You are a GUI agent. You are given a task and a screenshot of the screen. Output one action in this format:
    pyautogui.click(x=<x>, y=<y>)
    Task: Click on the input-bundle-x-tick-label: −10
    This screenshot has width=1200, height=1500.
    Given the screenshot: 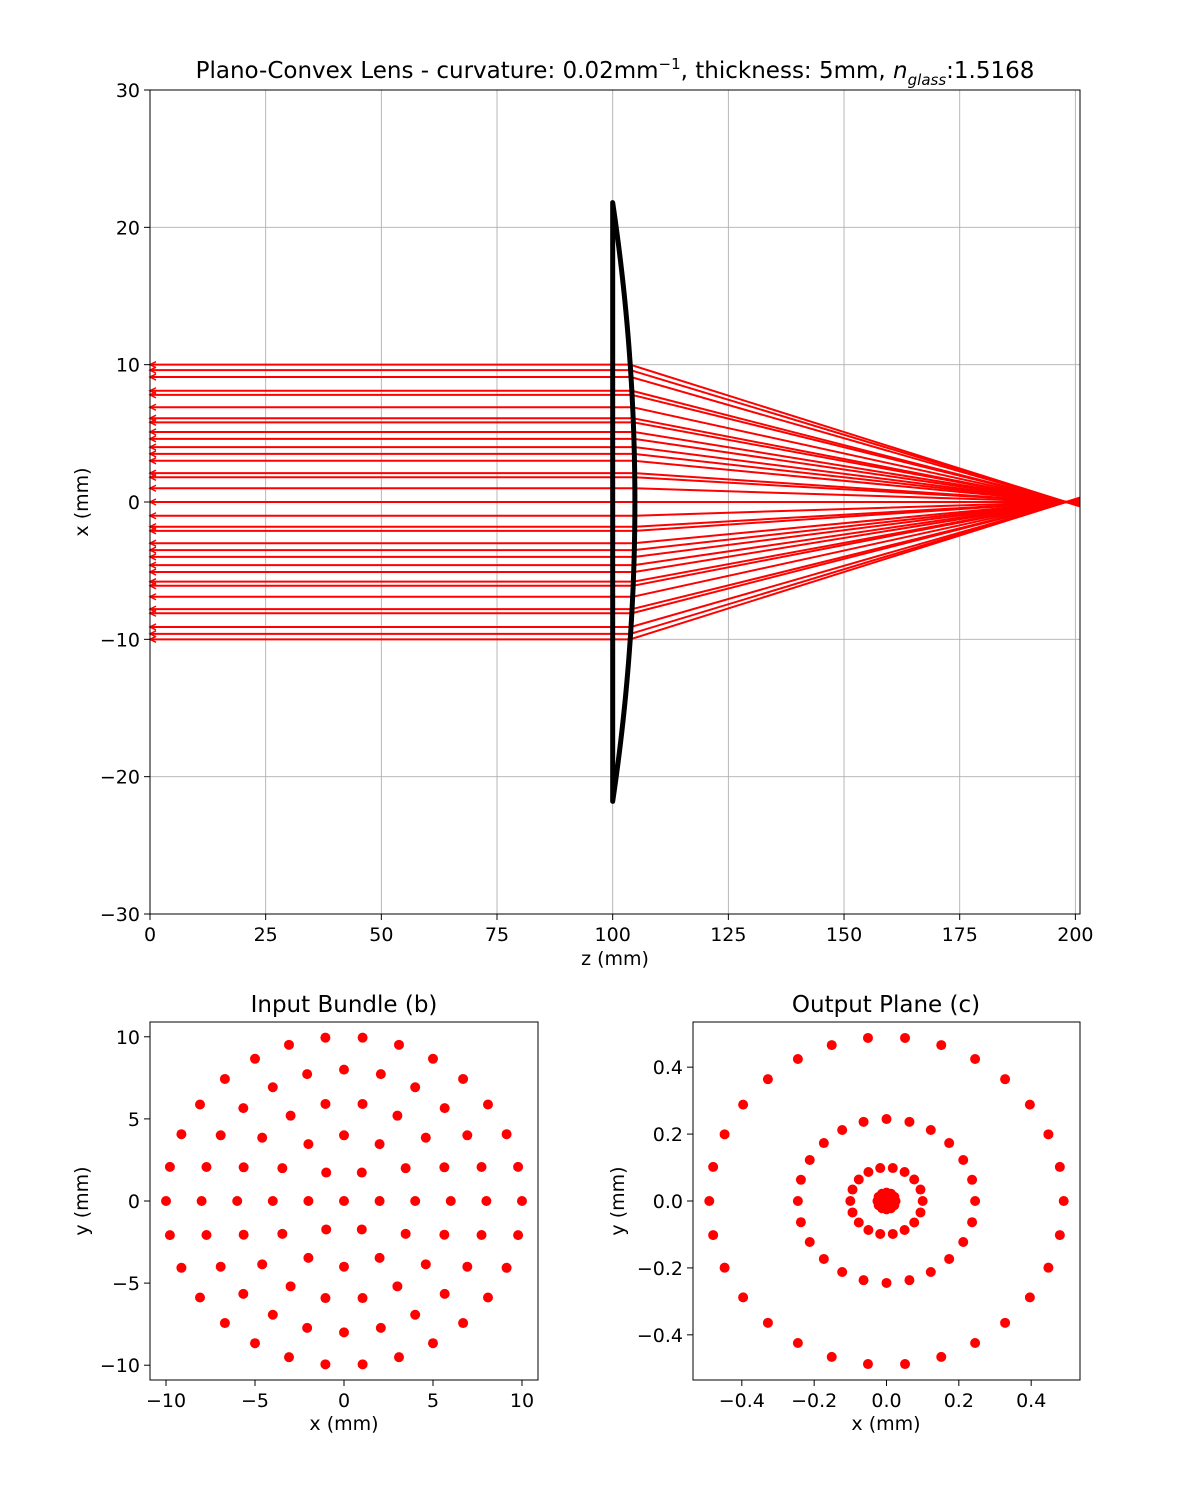 What is the action you would take?
    pyautogui.click(x=166, y=1401)
    